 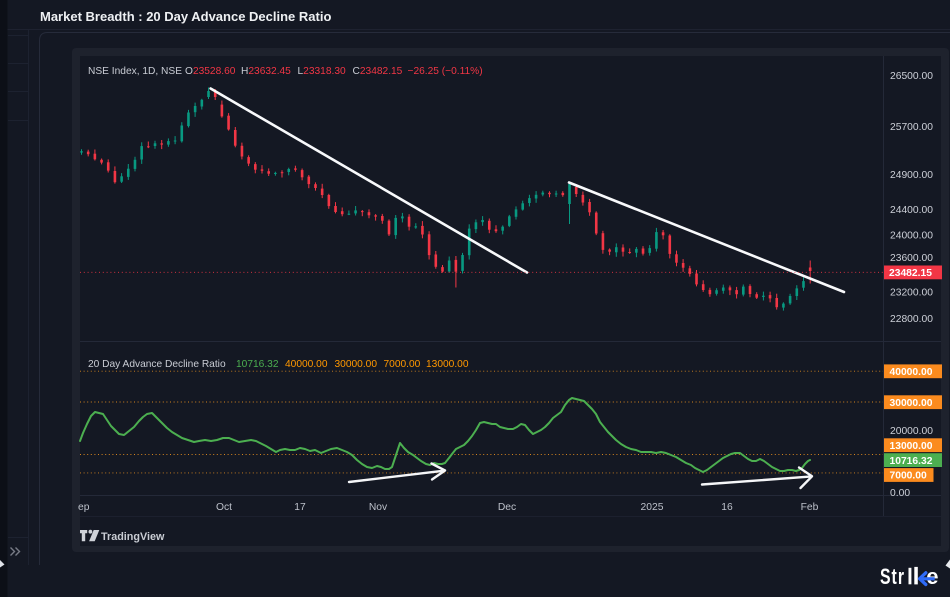 I want to click on svg-text: 25700.00, so click(x=911, y=127).